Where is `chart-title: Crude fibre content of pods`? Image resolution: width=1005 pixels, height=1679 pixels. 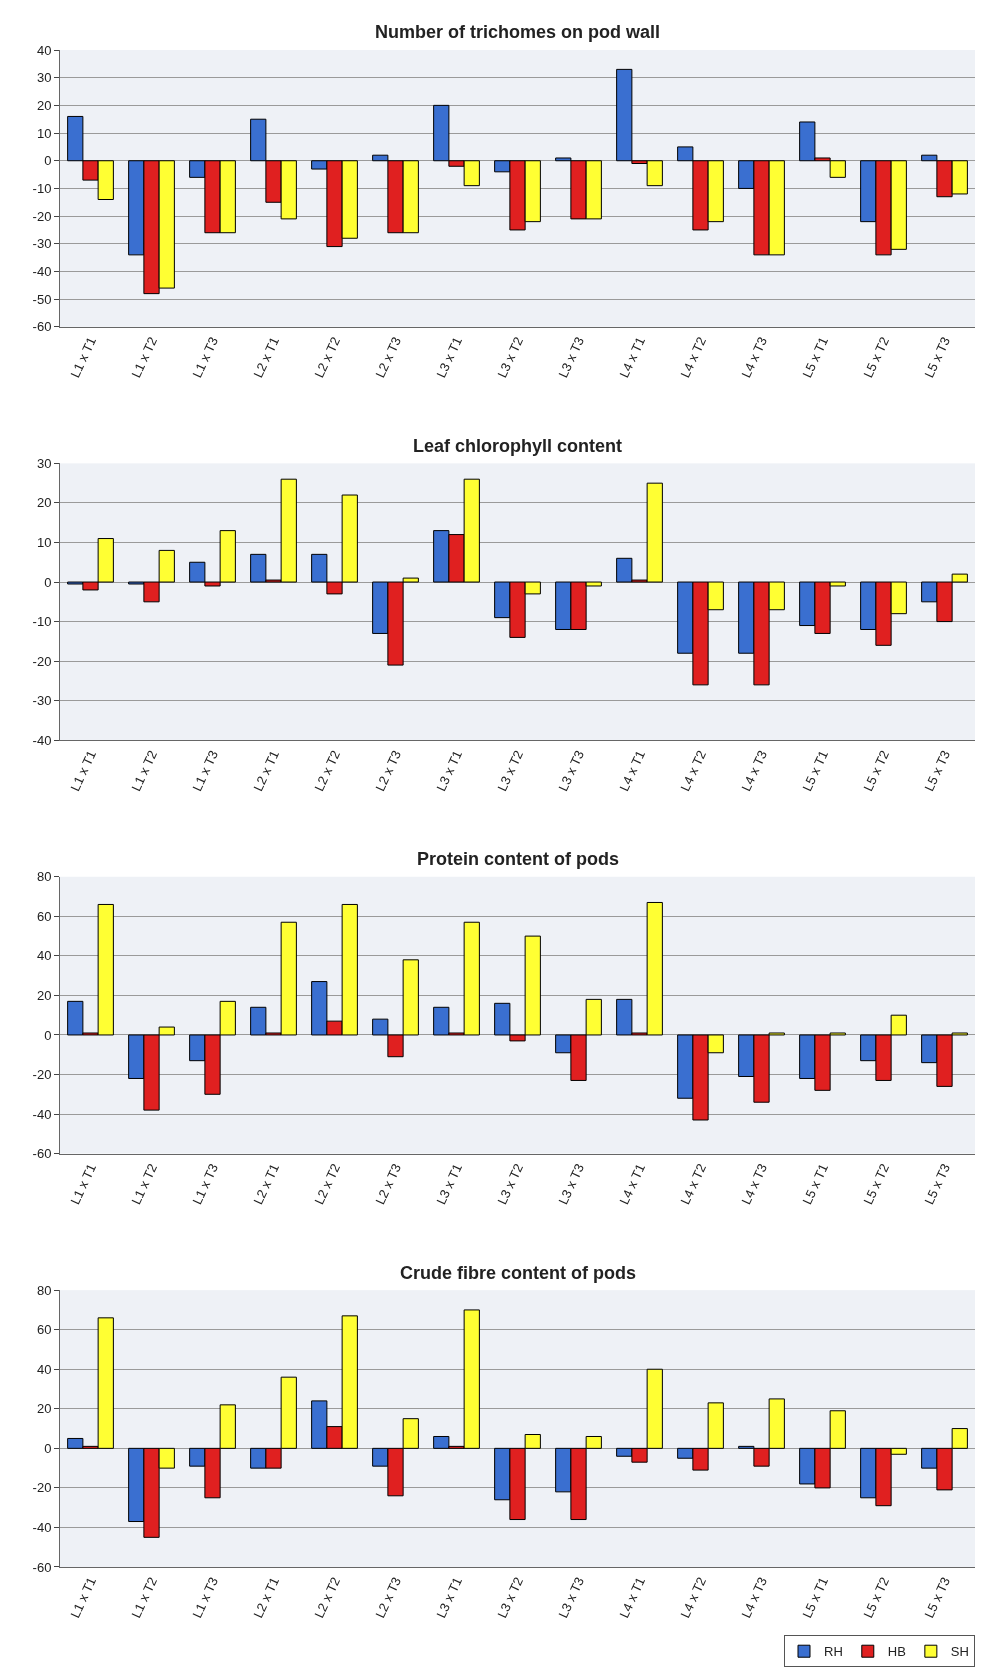
chart-title: Crude fibre content of pods is located at coordinates (518, 1273).